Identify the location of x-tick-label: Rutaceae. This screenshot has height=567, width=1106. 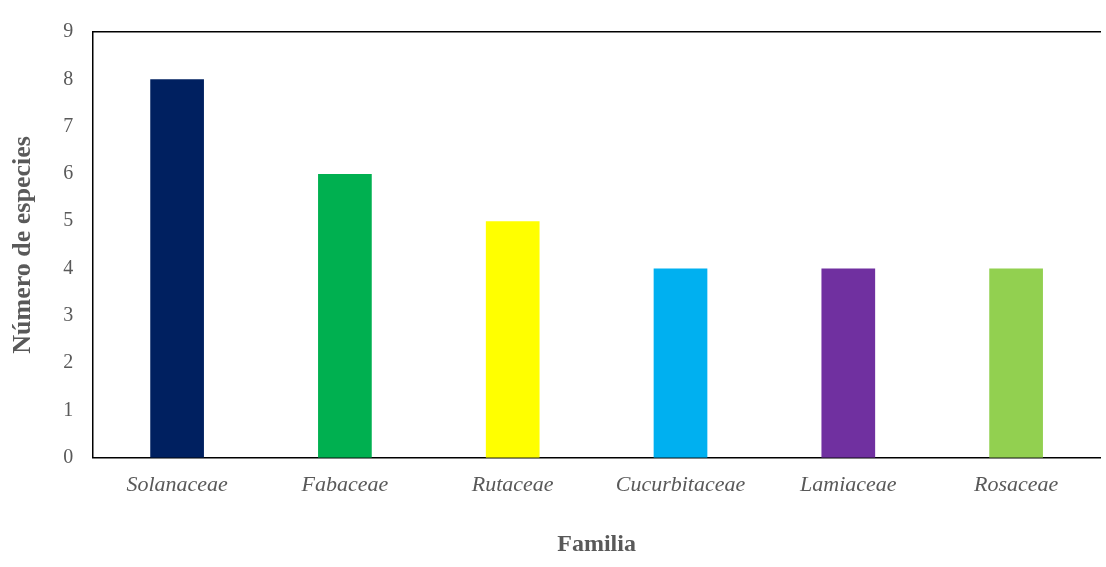
(512, 483).